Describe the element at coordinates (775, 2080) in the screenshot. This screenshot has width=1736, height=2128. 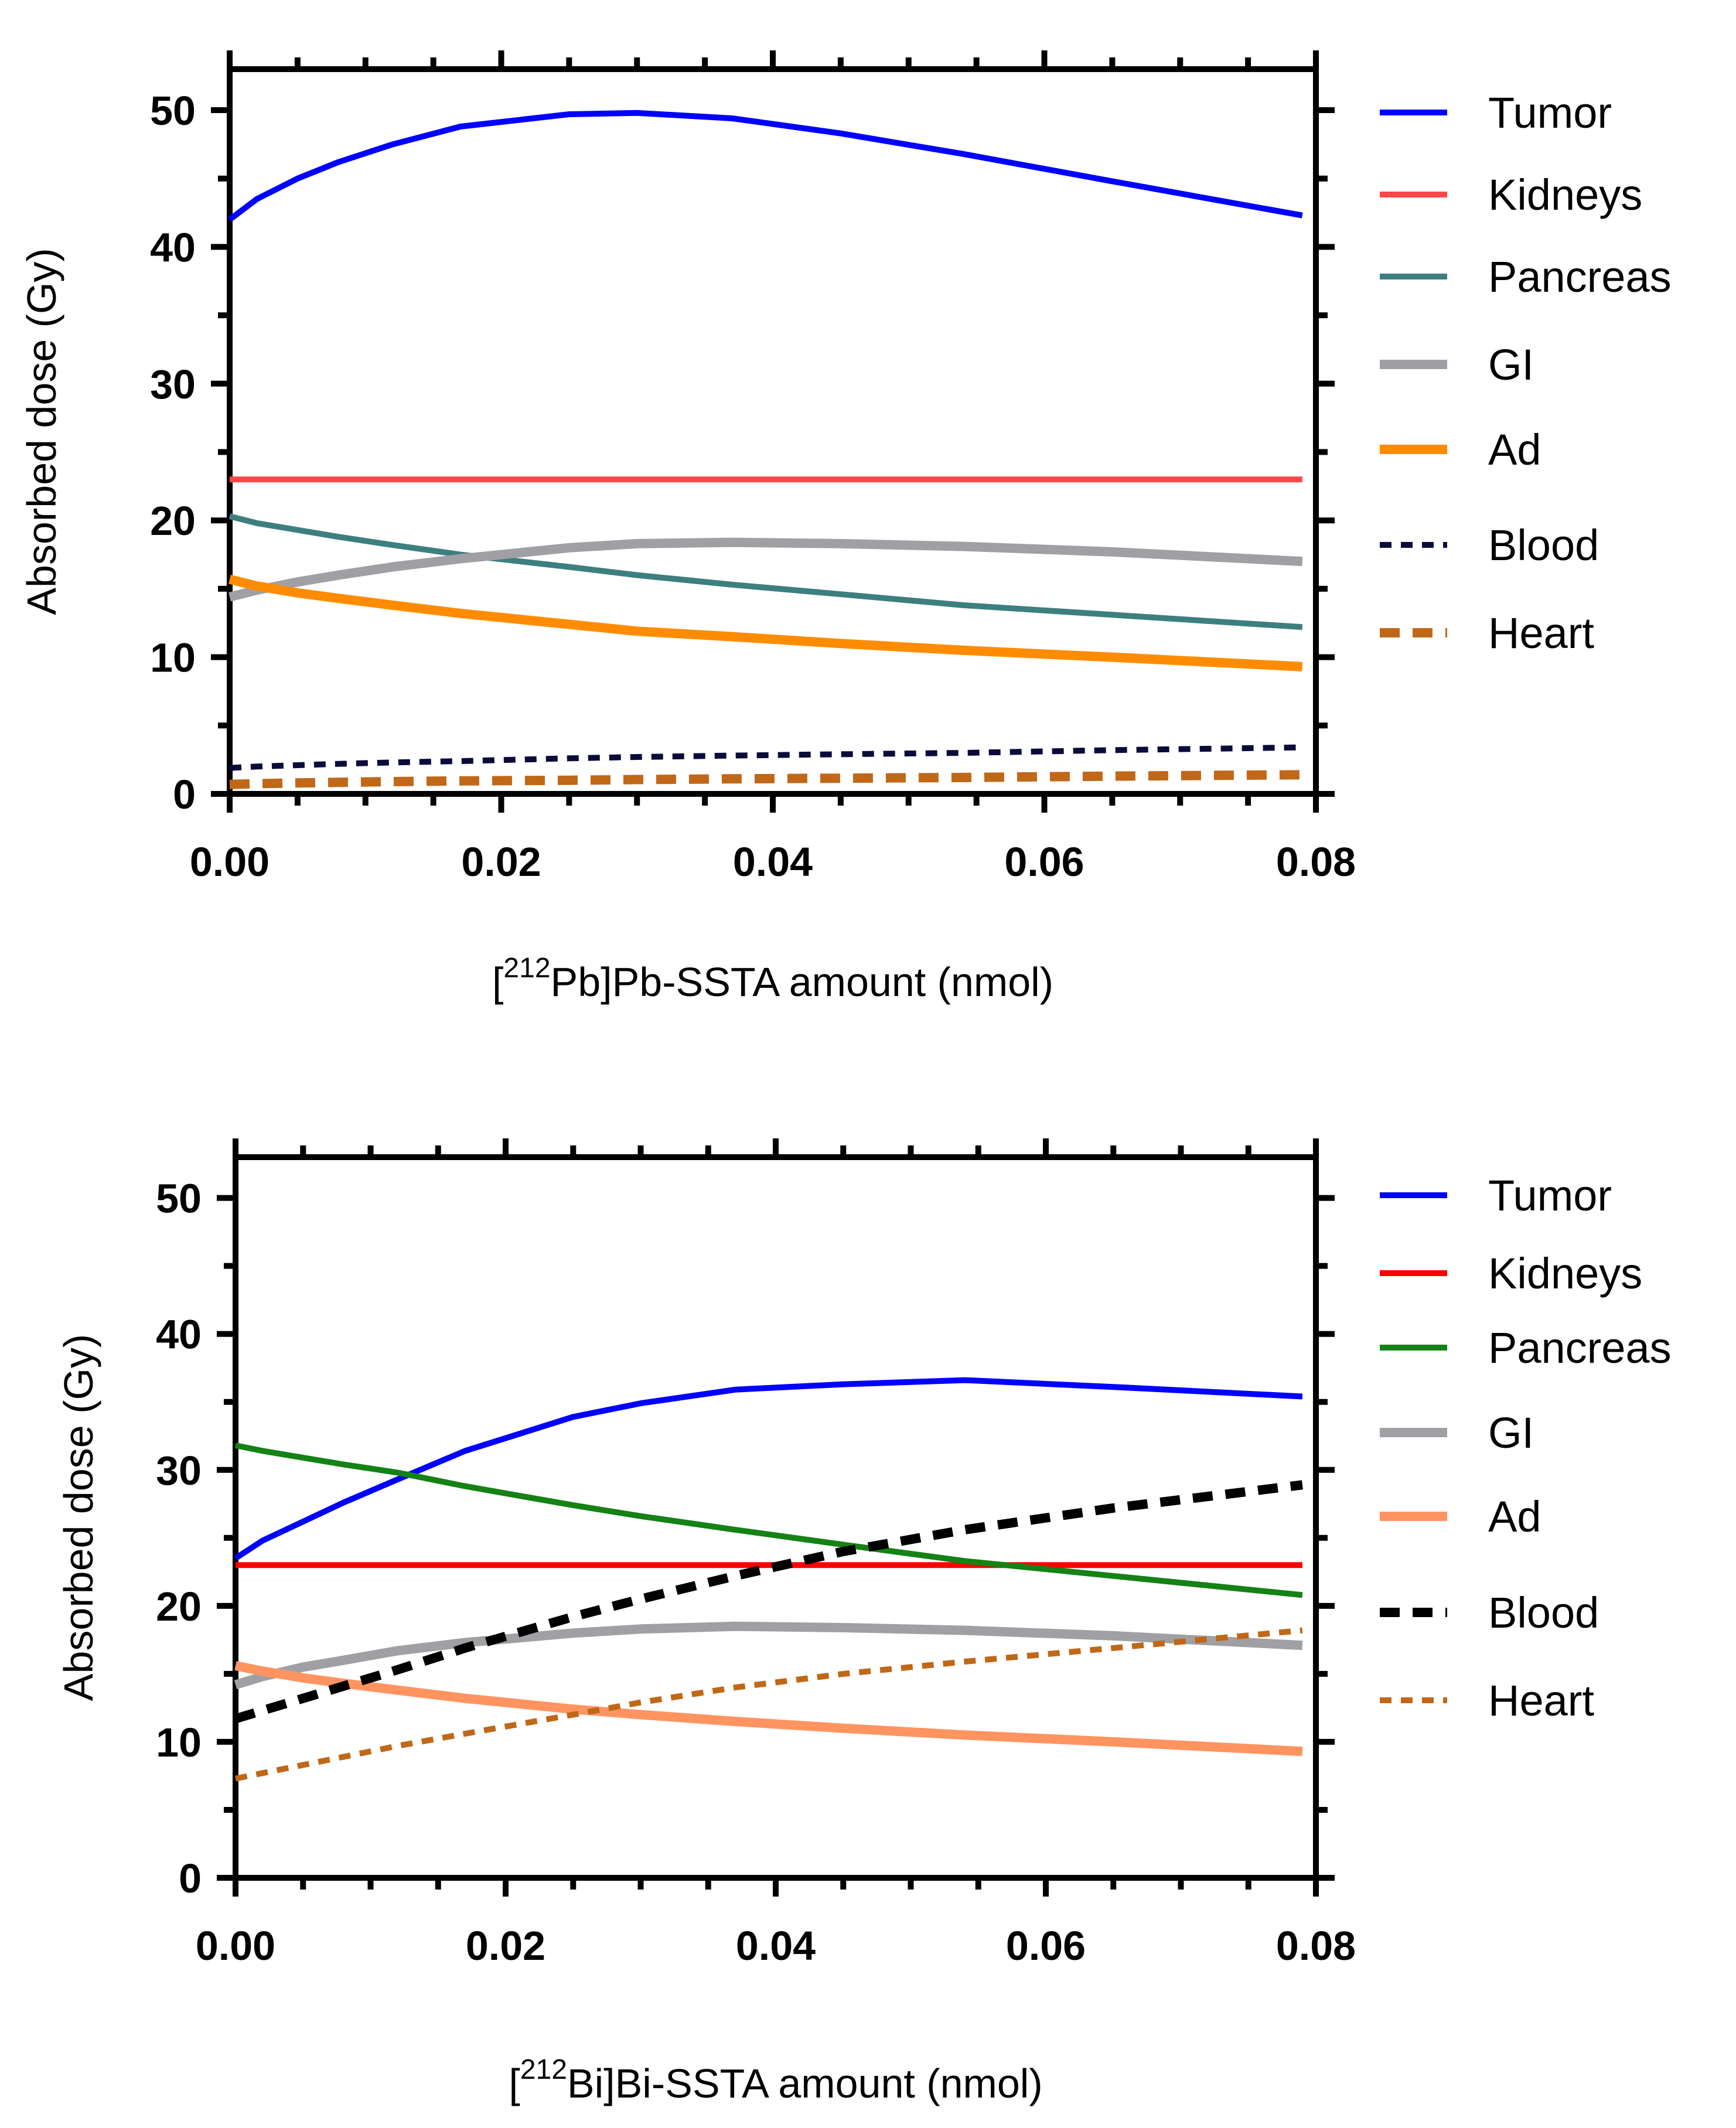
I see `x-axis-title: [212Bi]Bi-SSTA amount (nmol)` at that location.